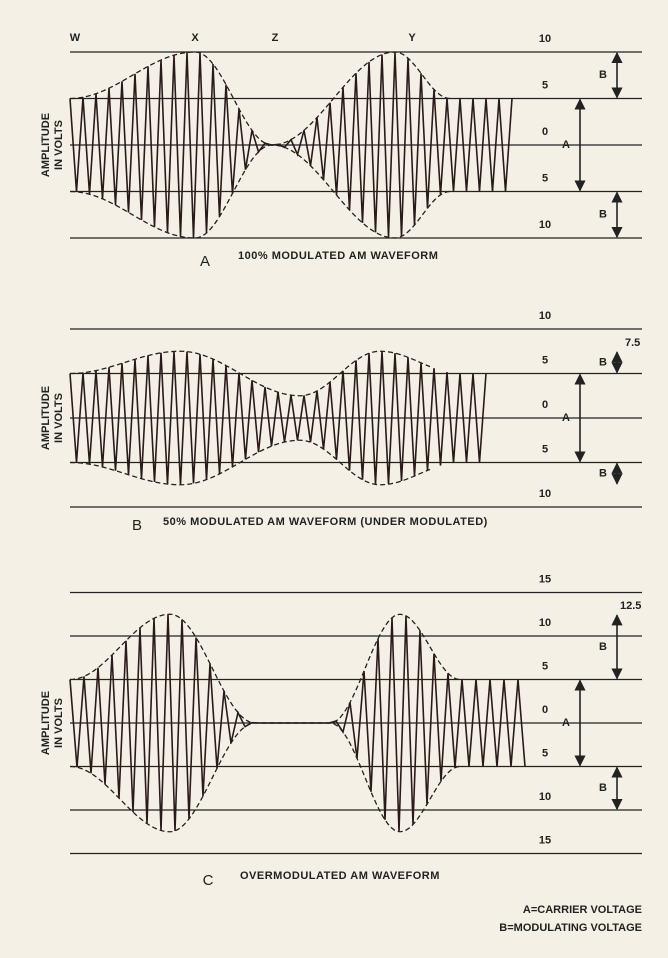 The image size is (668, 958). What do you see at coordinates (340, 876) in the screenshot?
I see `panel-caption: OVERMODULATED AM WAVEFORM` at bounding box center [340, 876].